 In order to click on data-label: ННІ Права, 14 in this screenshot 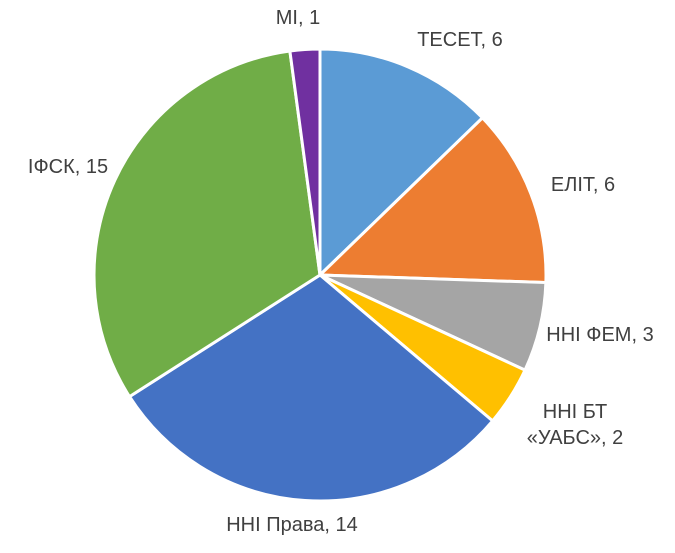, I will do `click(292, 525)`.